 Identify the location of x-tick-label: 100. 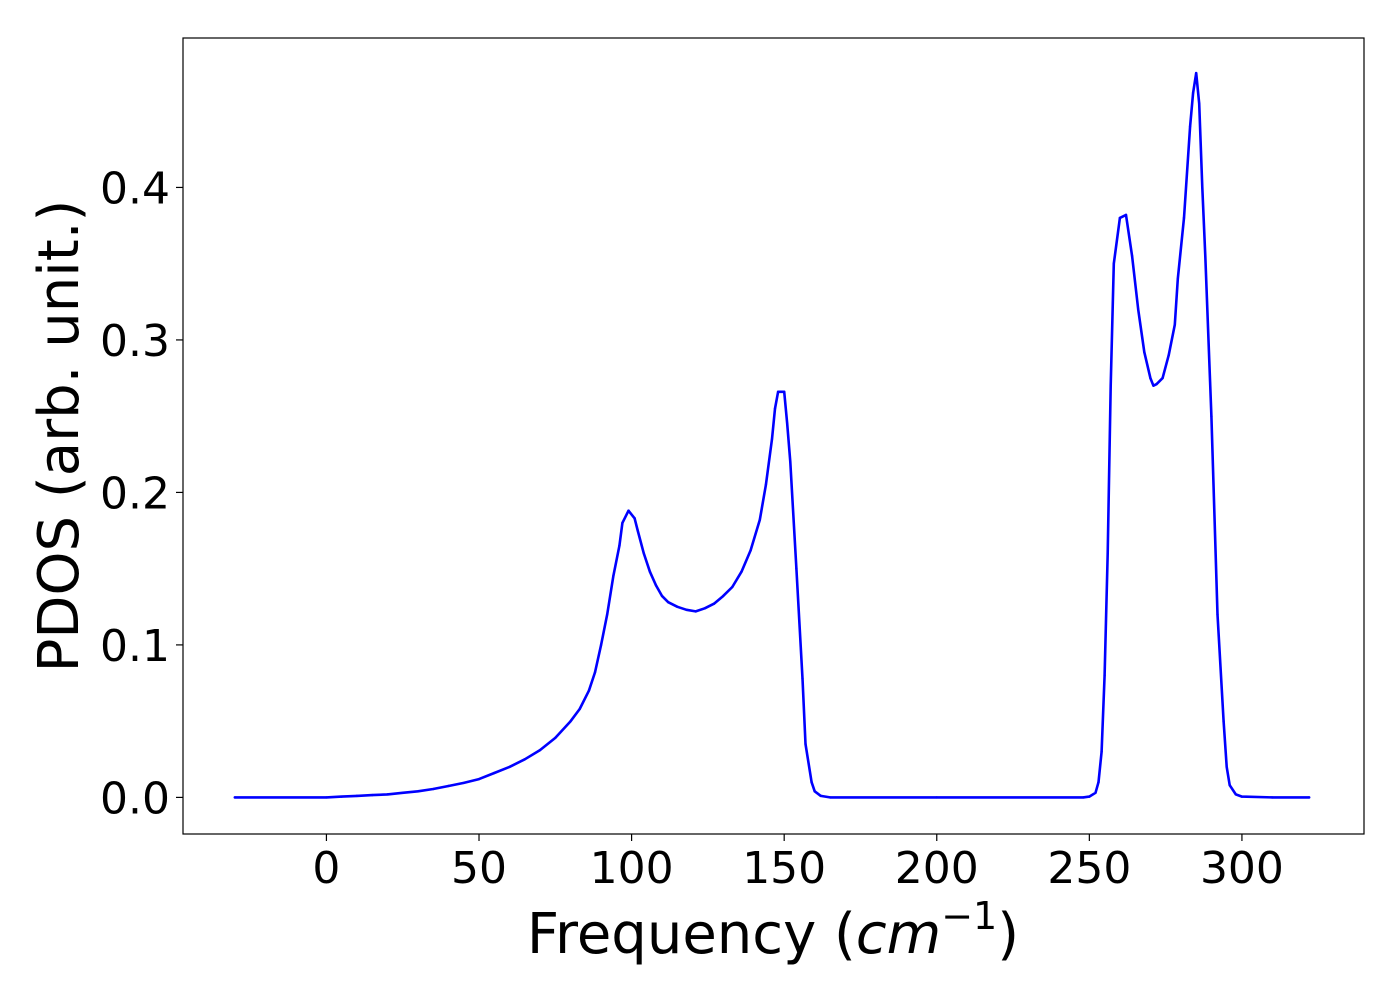
(632, 868).